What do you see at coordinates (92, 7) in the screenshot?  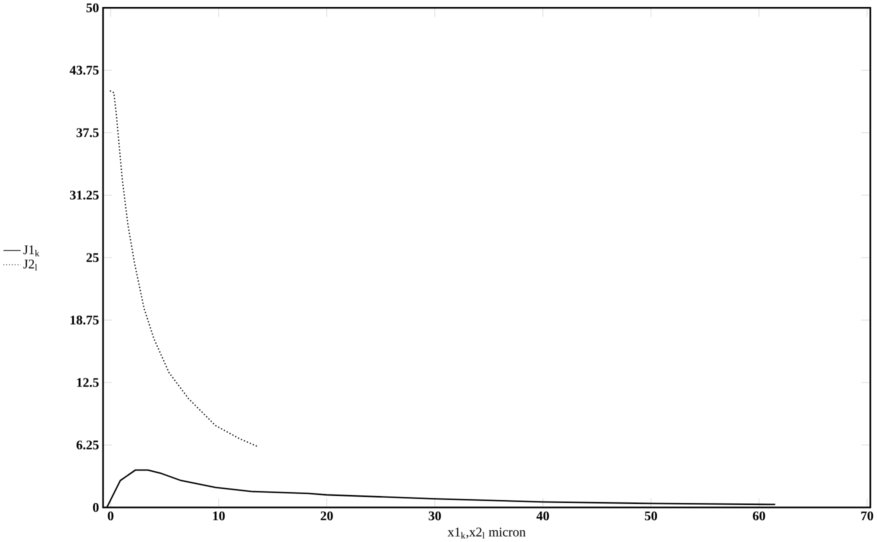 I see `y-tick-label: 50` at bounding box center [92, 7].